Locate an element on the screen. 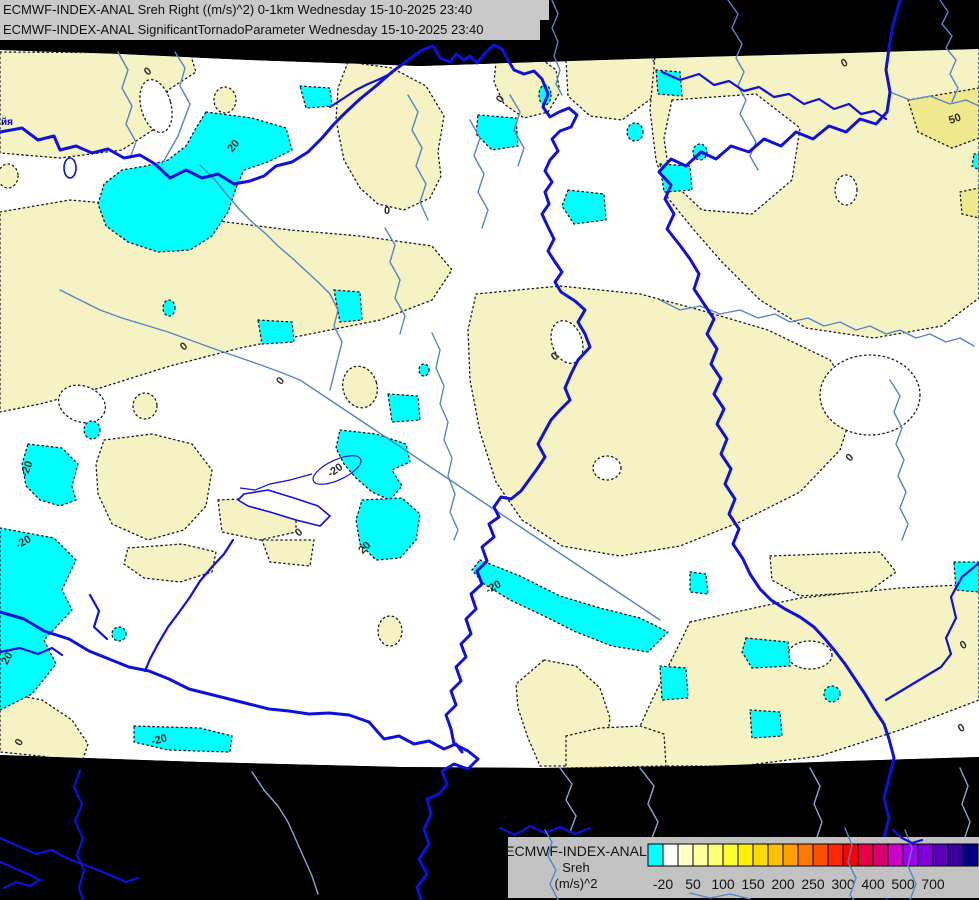  colorbar-tick-label: 150 is located at coordinates (753, 884).